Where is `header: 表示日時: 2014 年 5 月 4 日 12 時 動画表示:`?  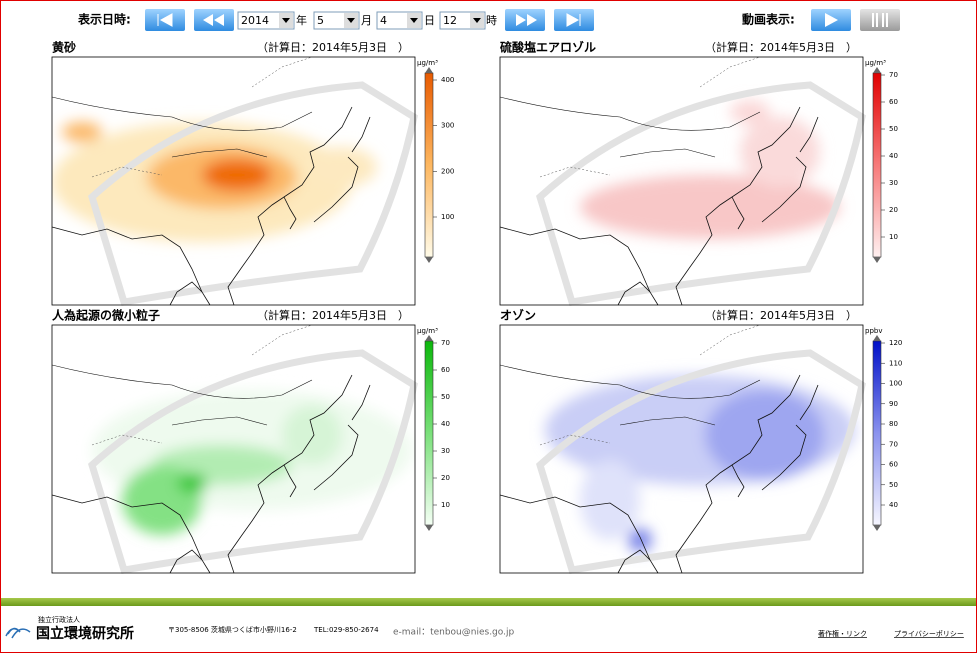
header: 表示日時: 2014 年 5 月 4 日 12 時 動画表示: is located at coordinates (488, 20).